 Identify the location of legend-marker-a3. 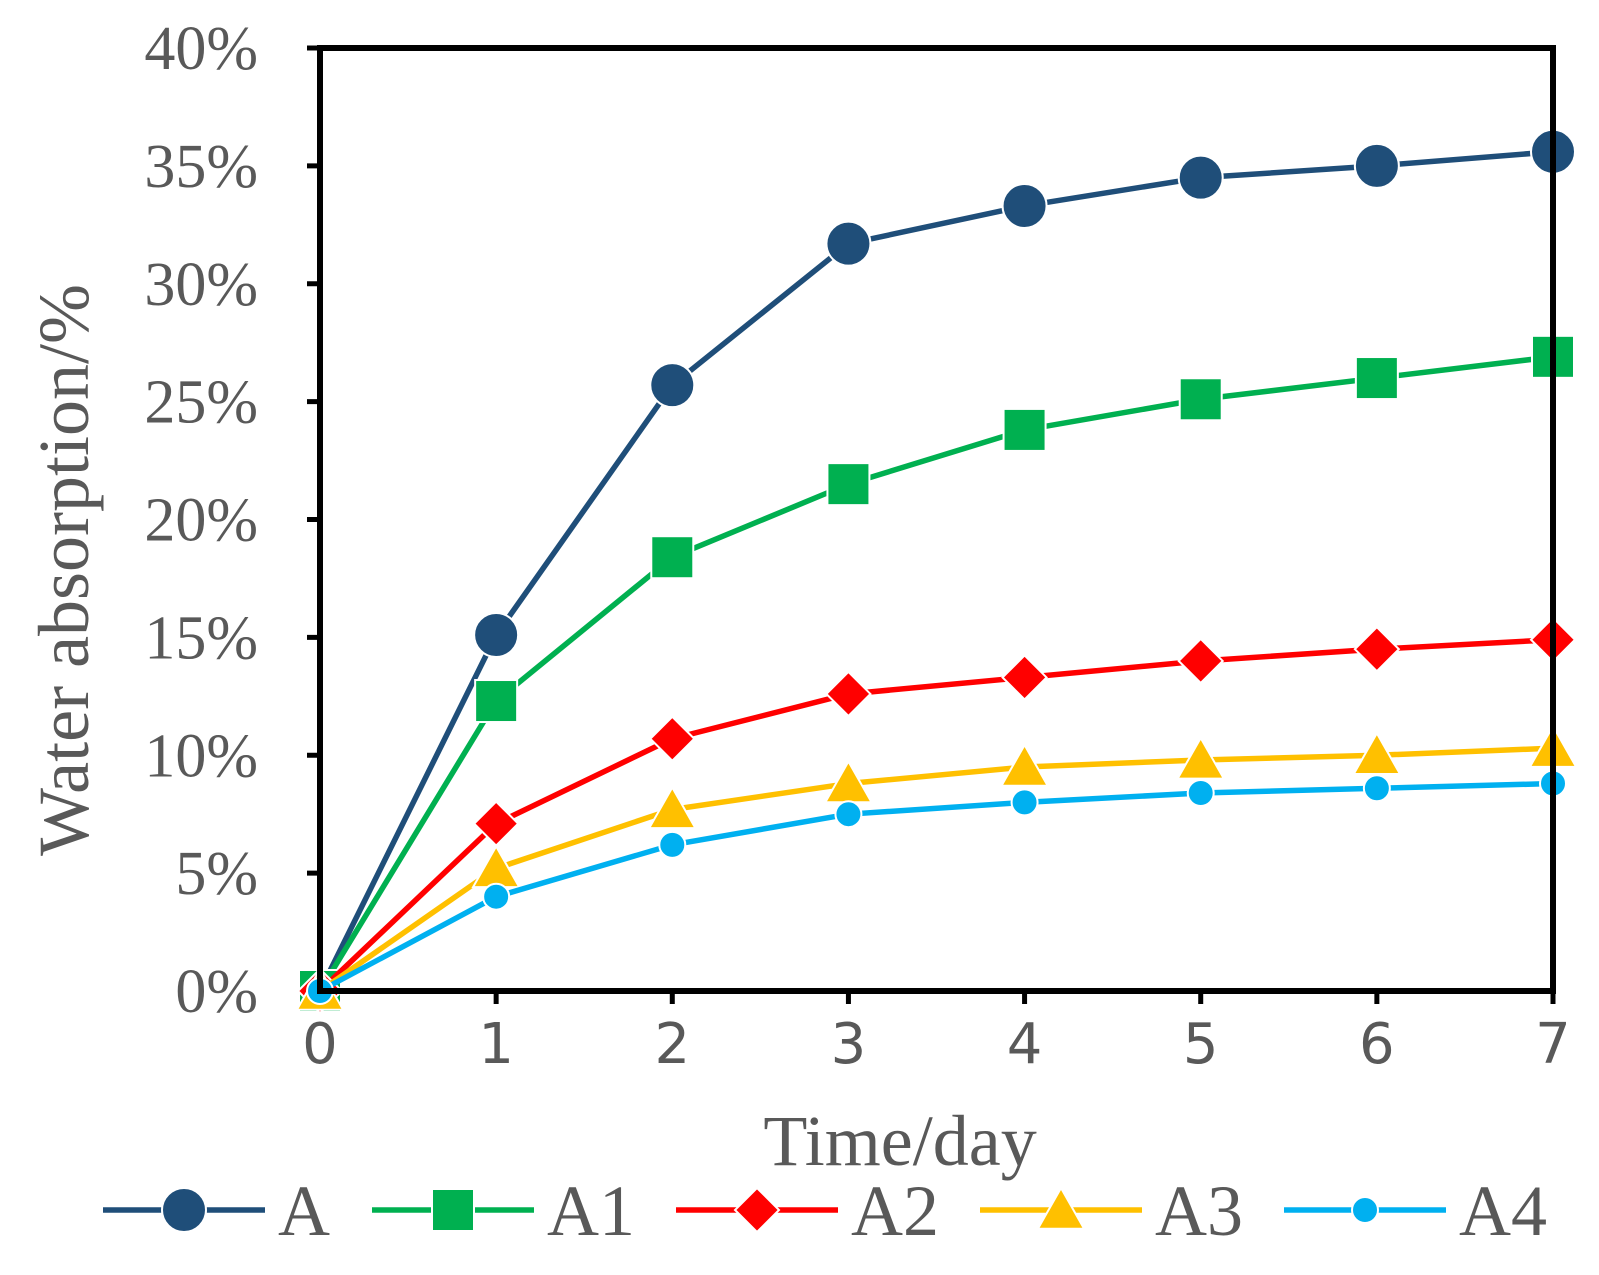
(1061, 1207).